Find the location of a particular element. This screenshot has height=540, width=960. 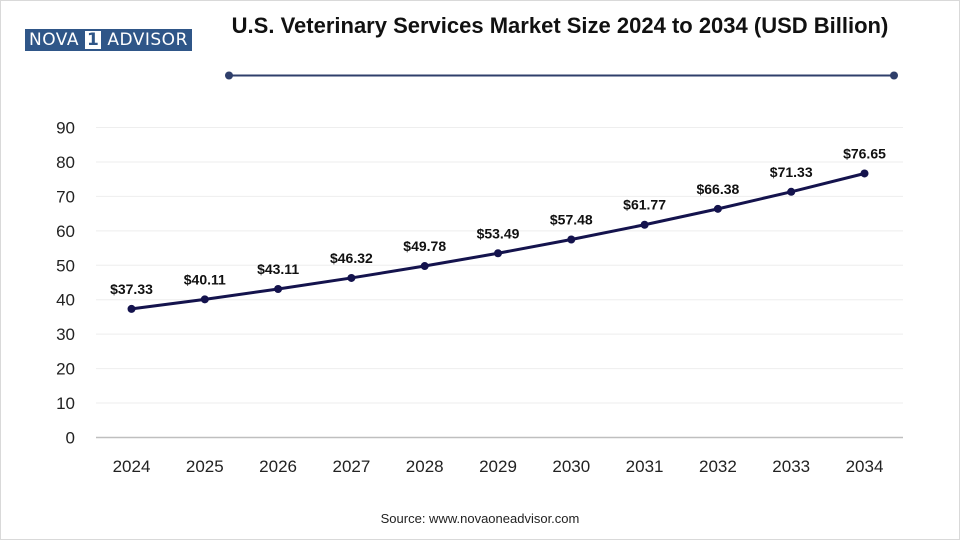

x-tick-label-2026: 2026 is located at coordinates (278, 466).